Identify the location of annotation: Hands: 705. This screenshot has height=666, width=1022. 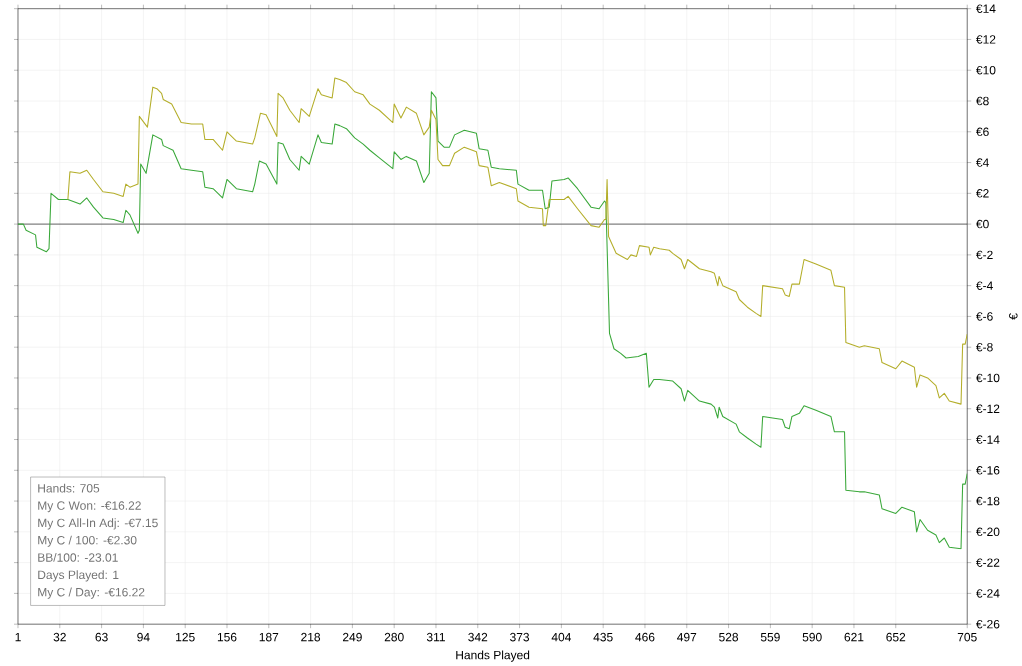
(69, 488).